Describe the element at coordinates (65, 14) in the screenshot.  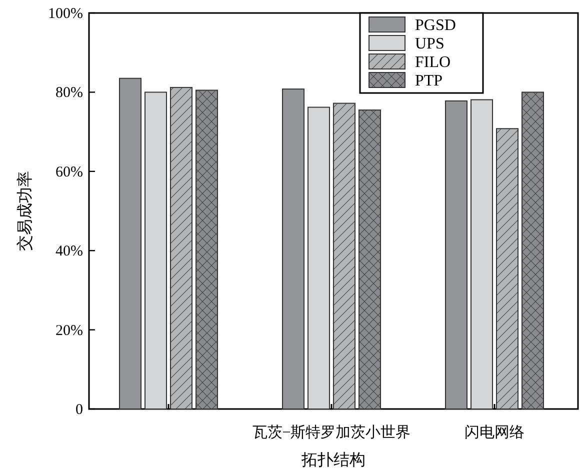
I see `y-tick-label: 100%` at that location.